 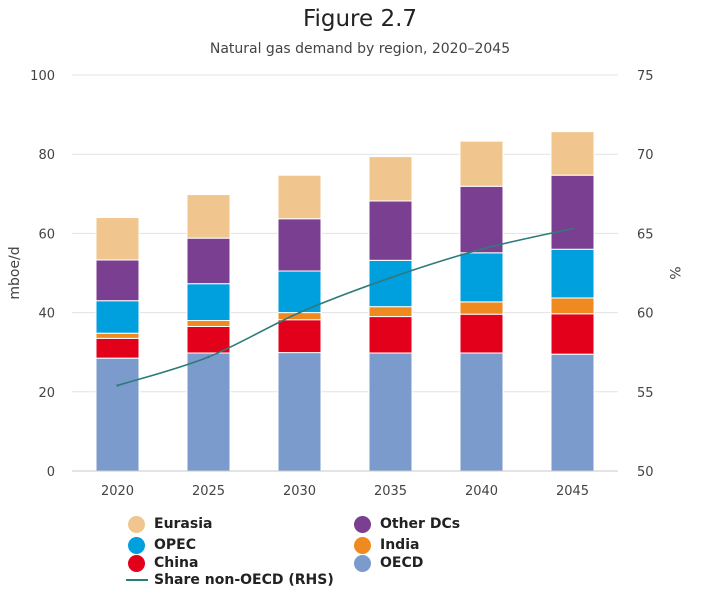 What do you see at coordinates (572, 491) in the screenshot?
I see `x-tick-label: 2045` at bounding box center [572, 491].